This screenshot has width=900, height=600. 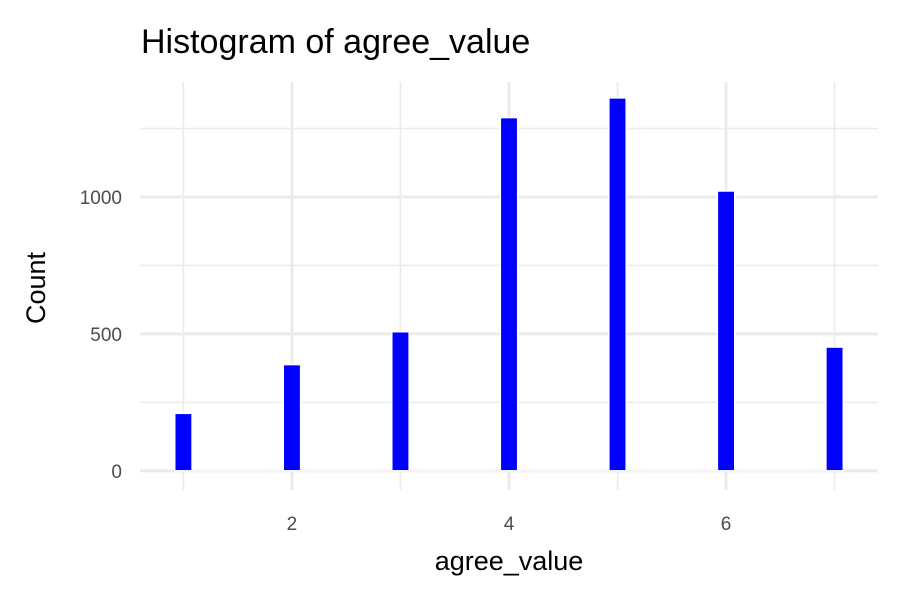 I want to click on x-axis-title: agree_value, so click(x=509, y=561).